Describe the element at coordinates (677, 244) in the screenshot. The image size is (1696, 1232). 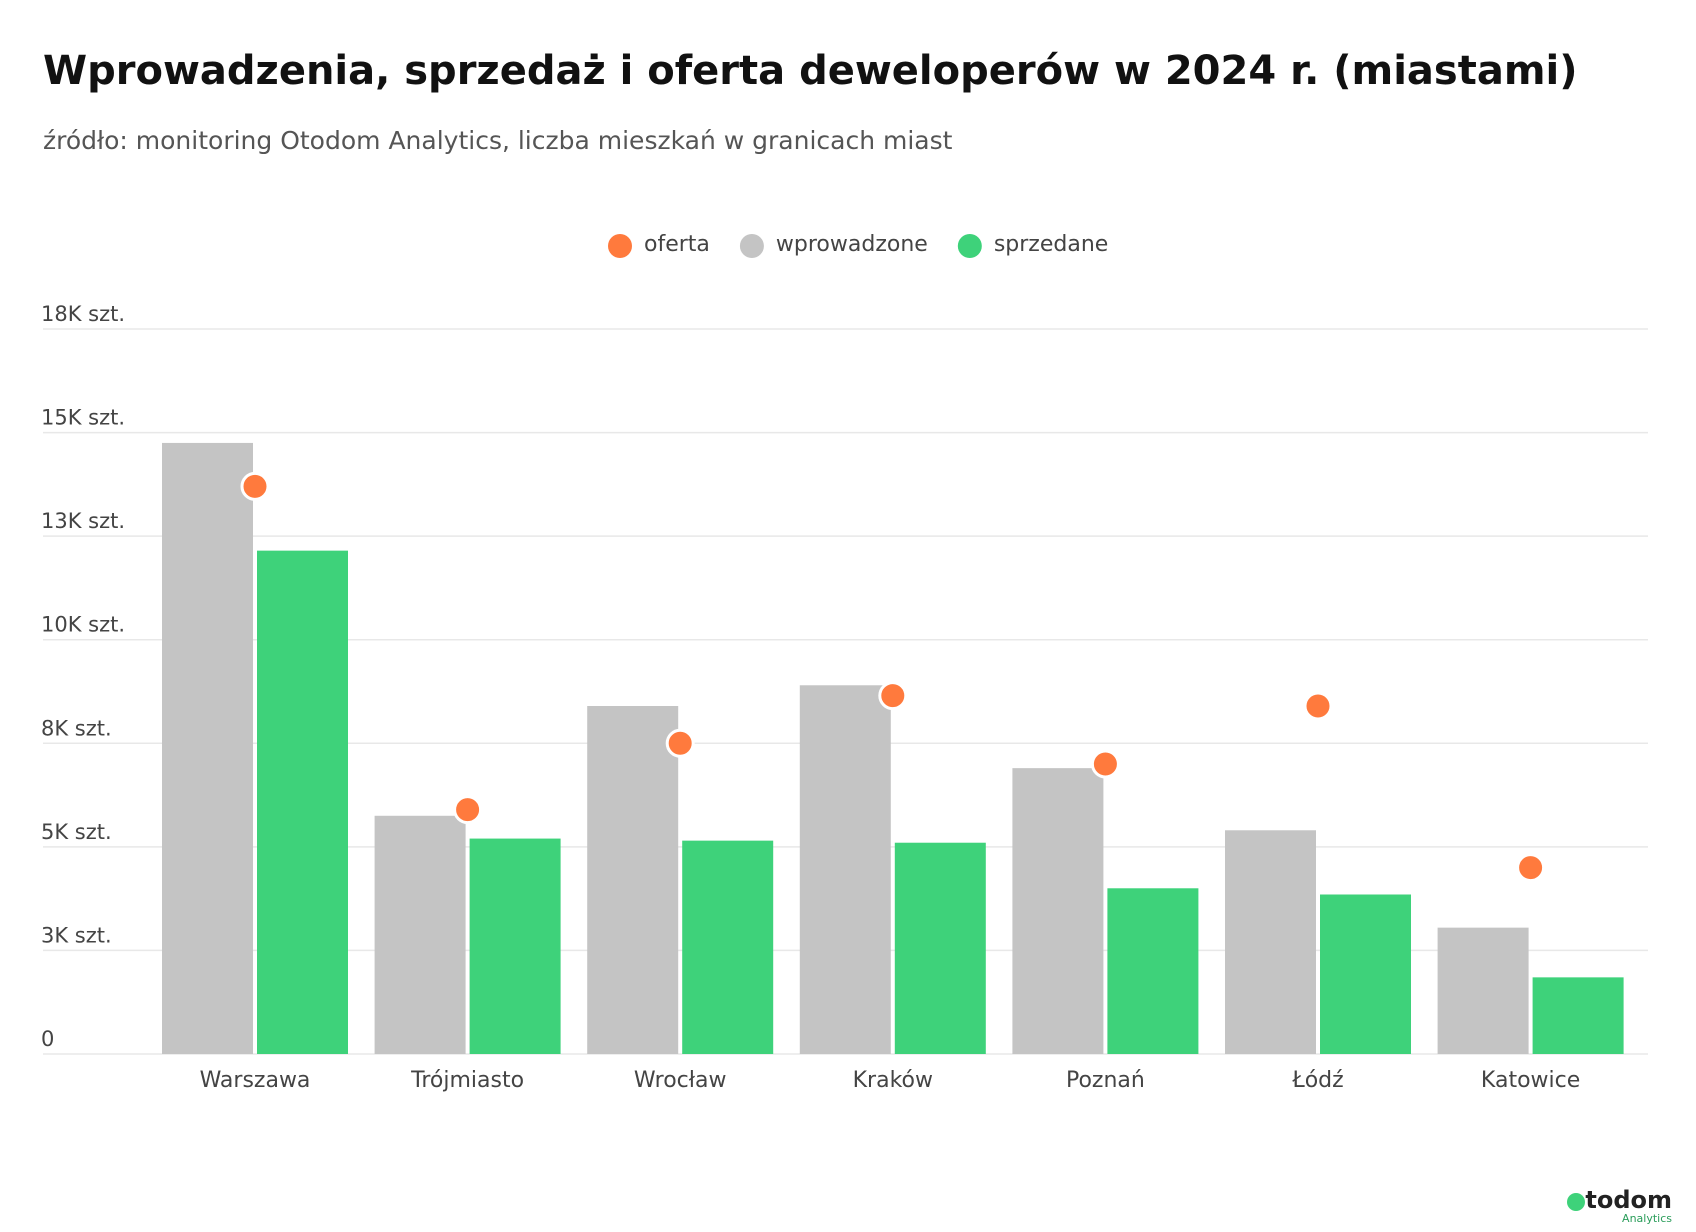
I see `legend-label: oferta` at that location.